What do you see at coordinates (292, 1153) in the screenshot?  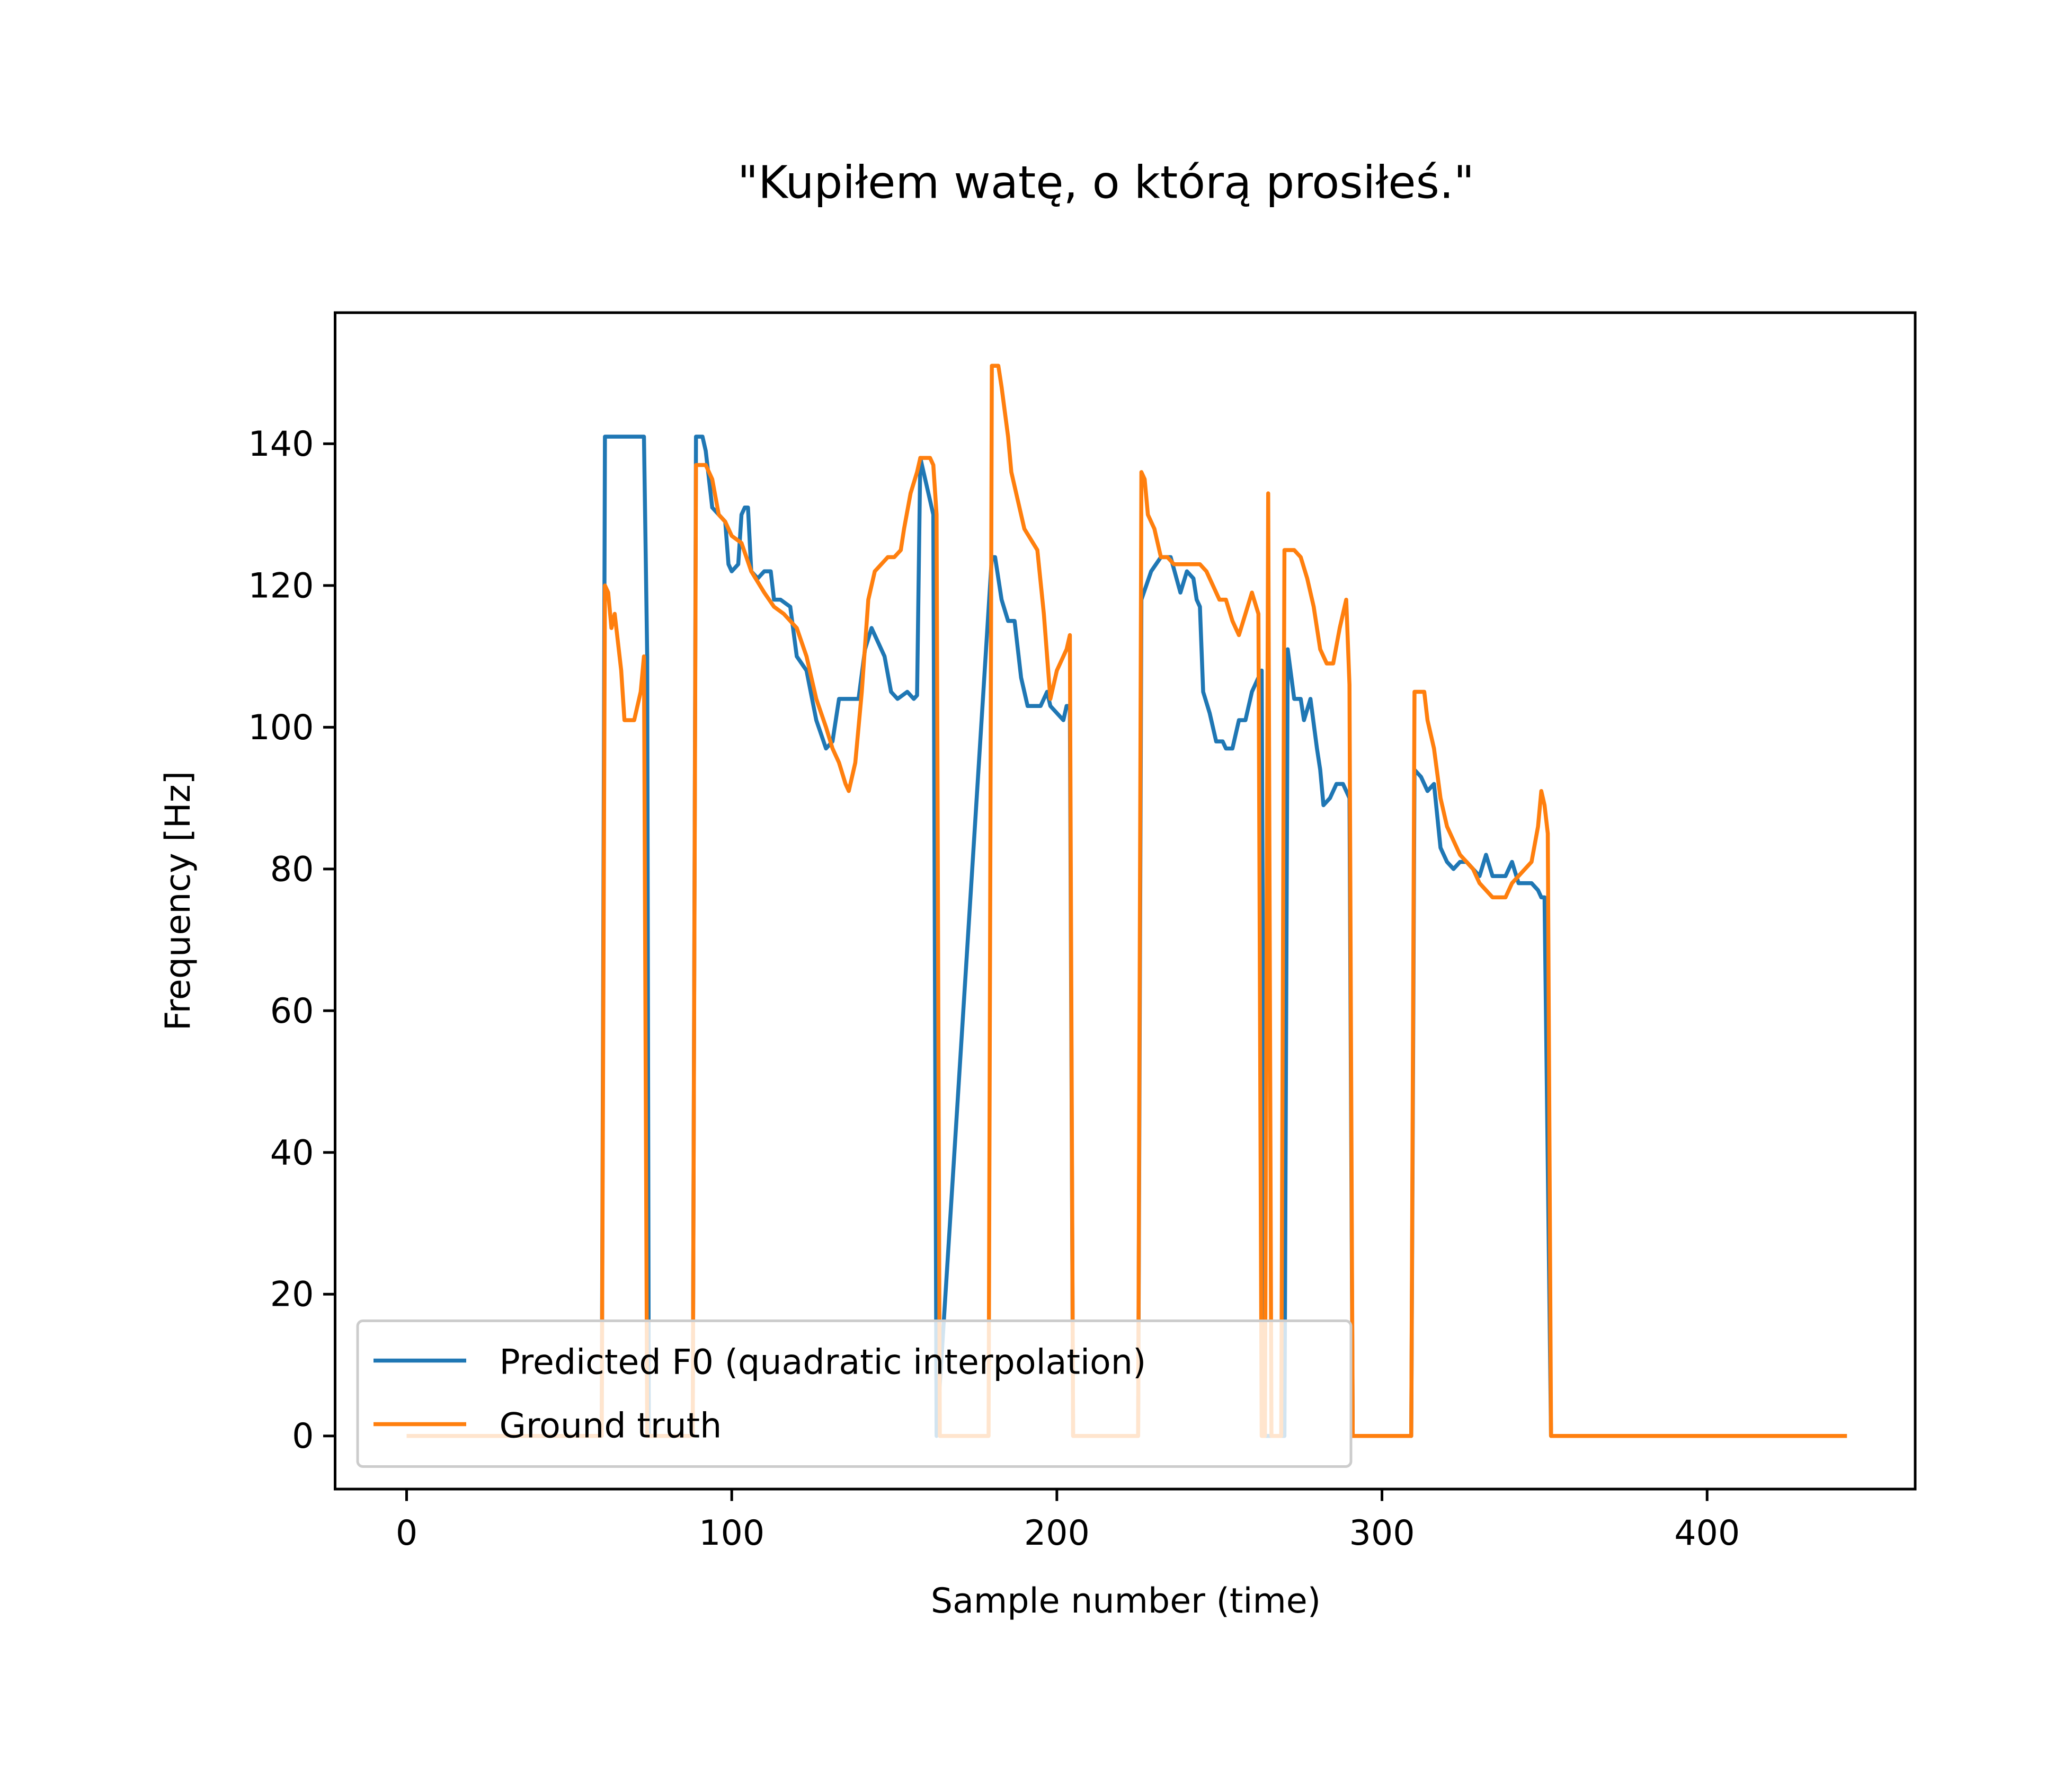 I see `y-tick-label: 40` at bounding box center [292, 1153].